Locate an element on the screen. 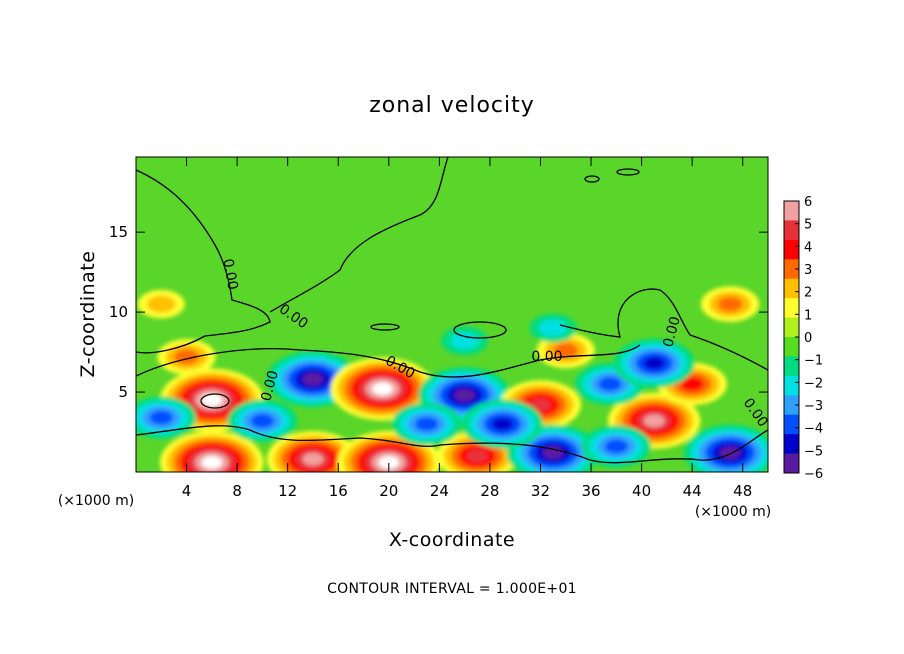 The image size is (904, 654). y-tick-label-15: 15 is located at coordinates (118, 232).